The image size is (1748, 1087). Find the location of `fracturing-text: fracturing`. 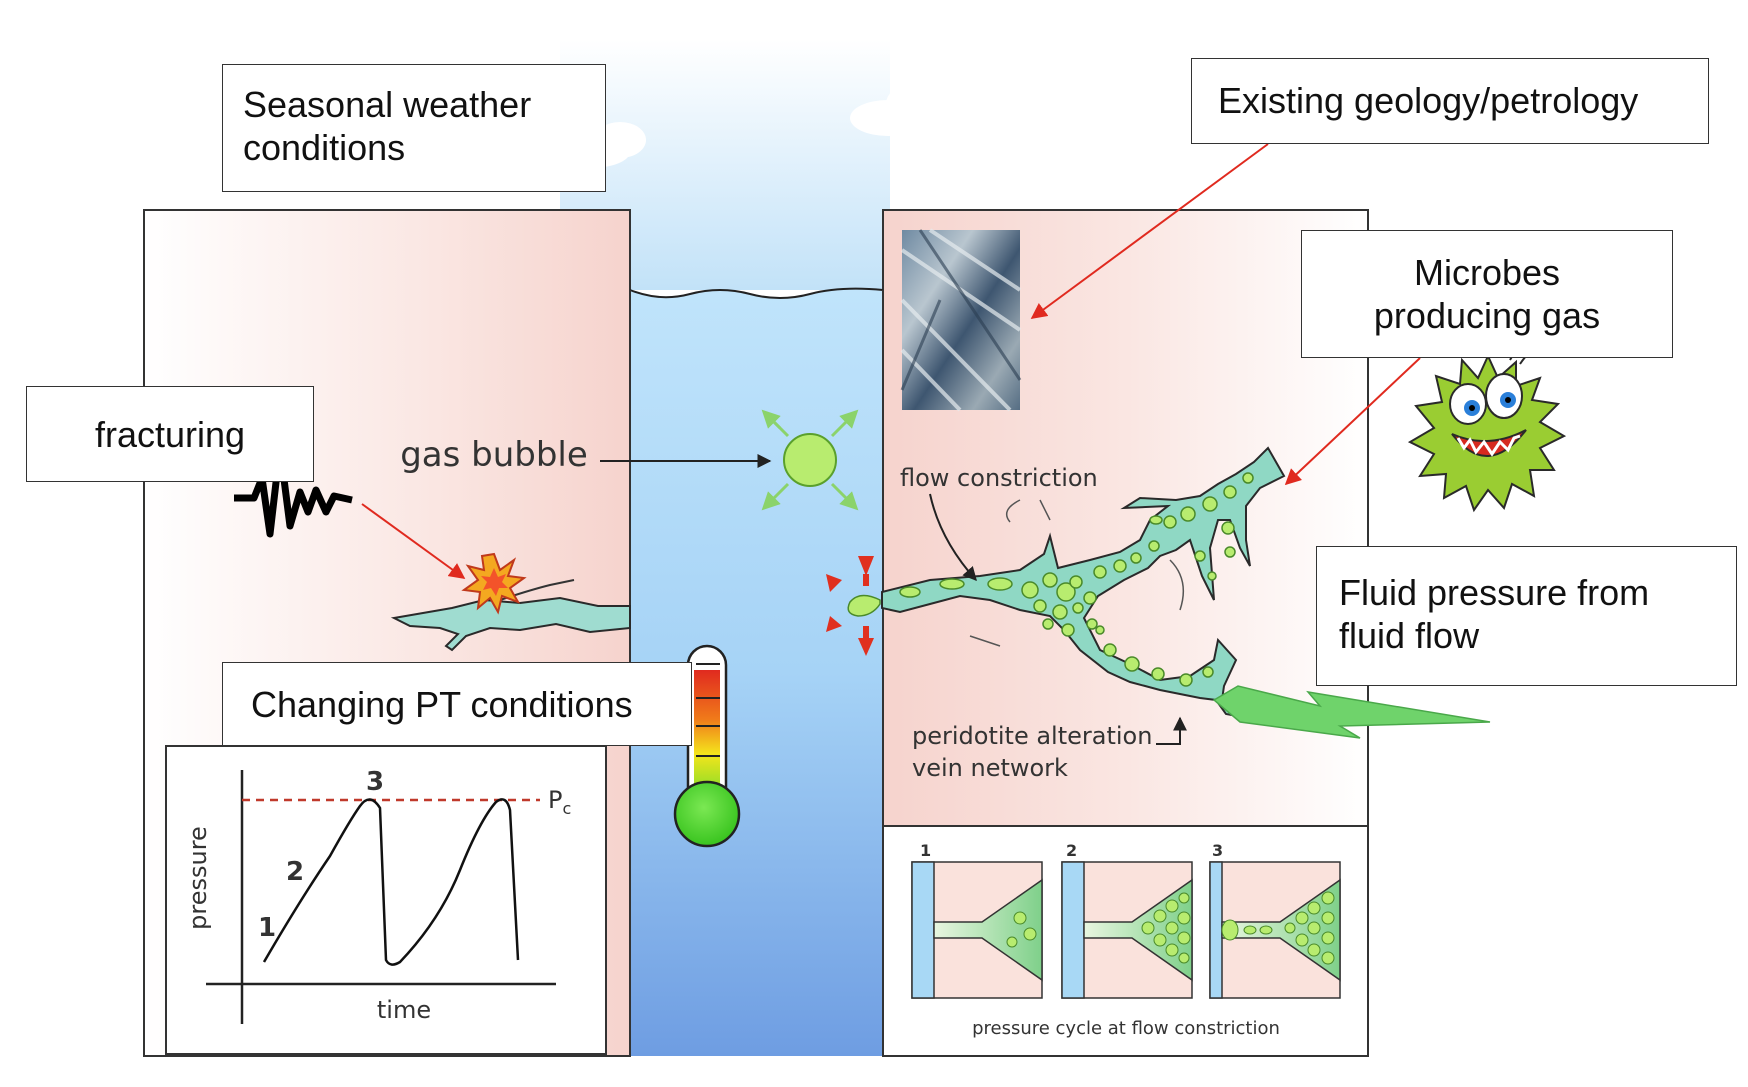

fracturing-text: fracturing is located at coordinates (170, 434).